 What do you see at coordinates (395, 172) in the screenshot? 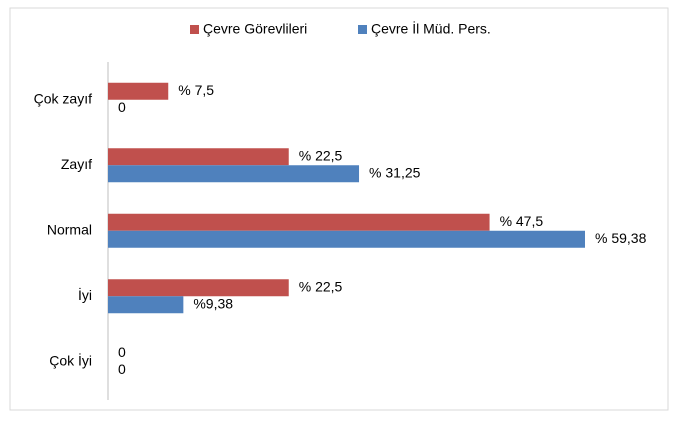
I see `data-label: % 31,25` at bounding box center [395, 172].